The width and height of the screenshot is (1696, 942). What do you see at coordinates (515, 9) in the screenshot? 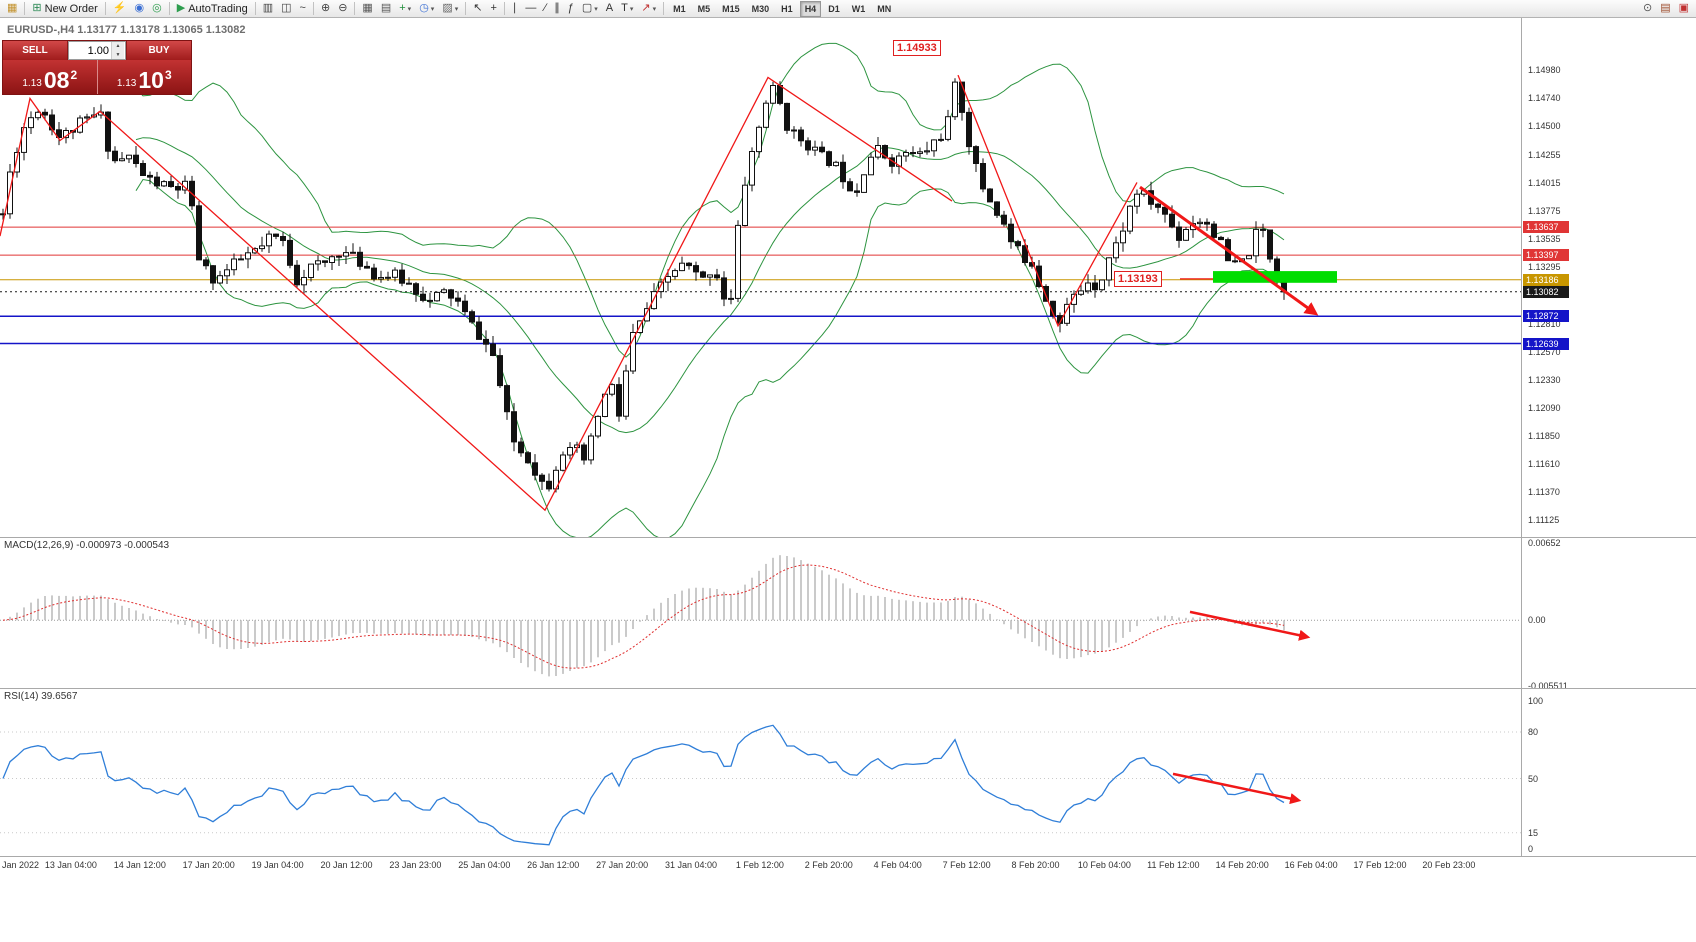
I see `vertical-line-icon: ∣` at bounding box center [515, 9].